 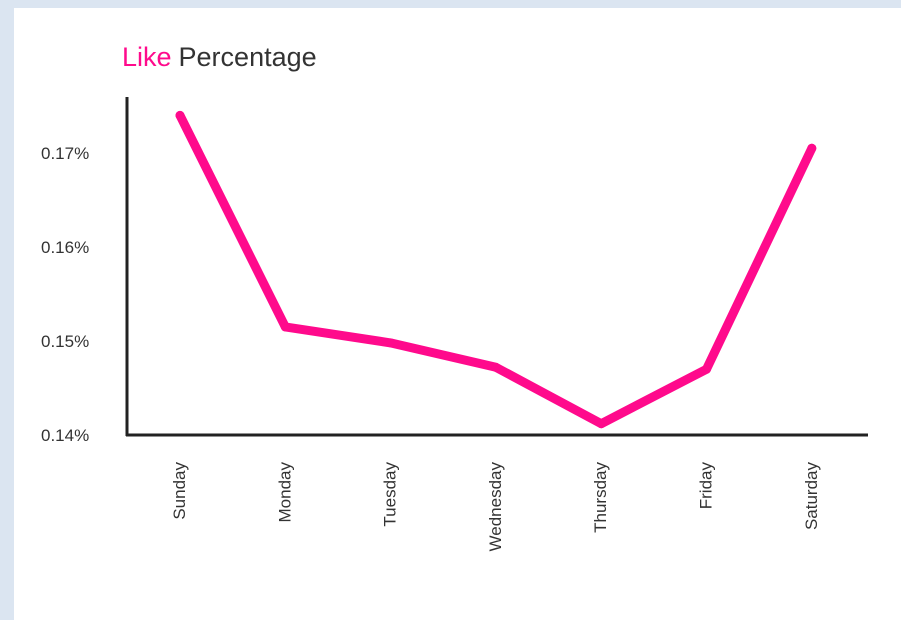 What do you see at coordinates (390, 494) in the screenshot?
I see `x-category-label: Tuesday` at bounding box center [390, 494].